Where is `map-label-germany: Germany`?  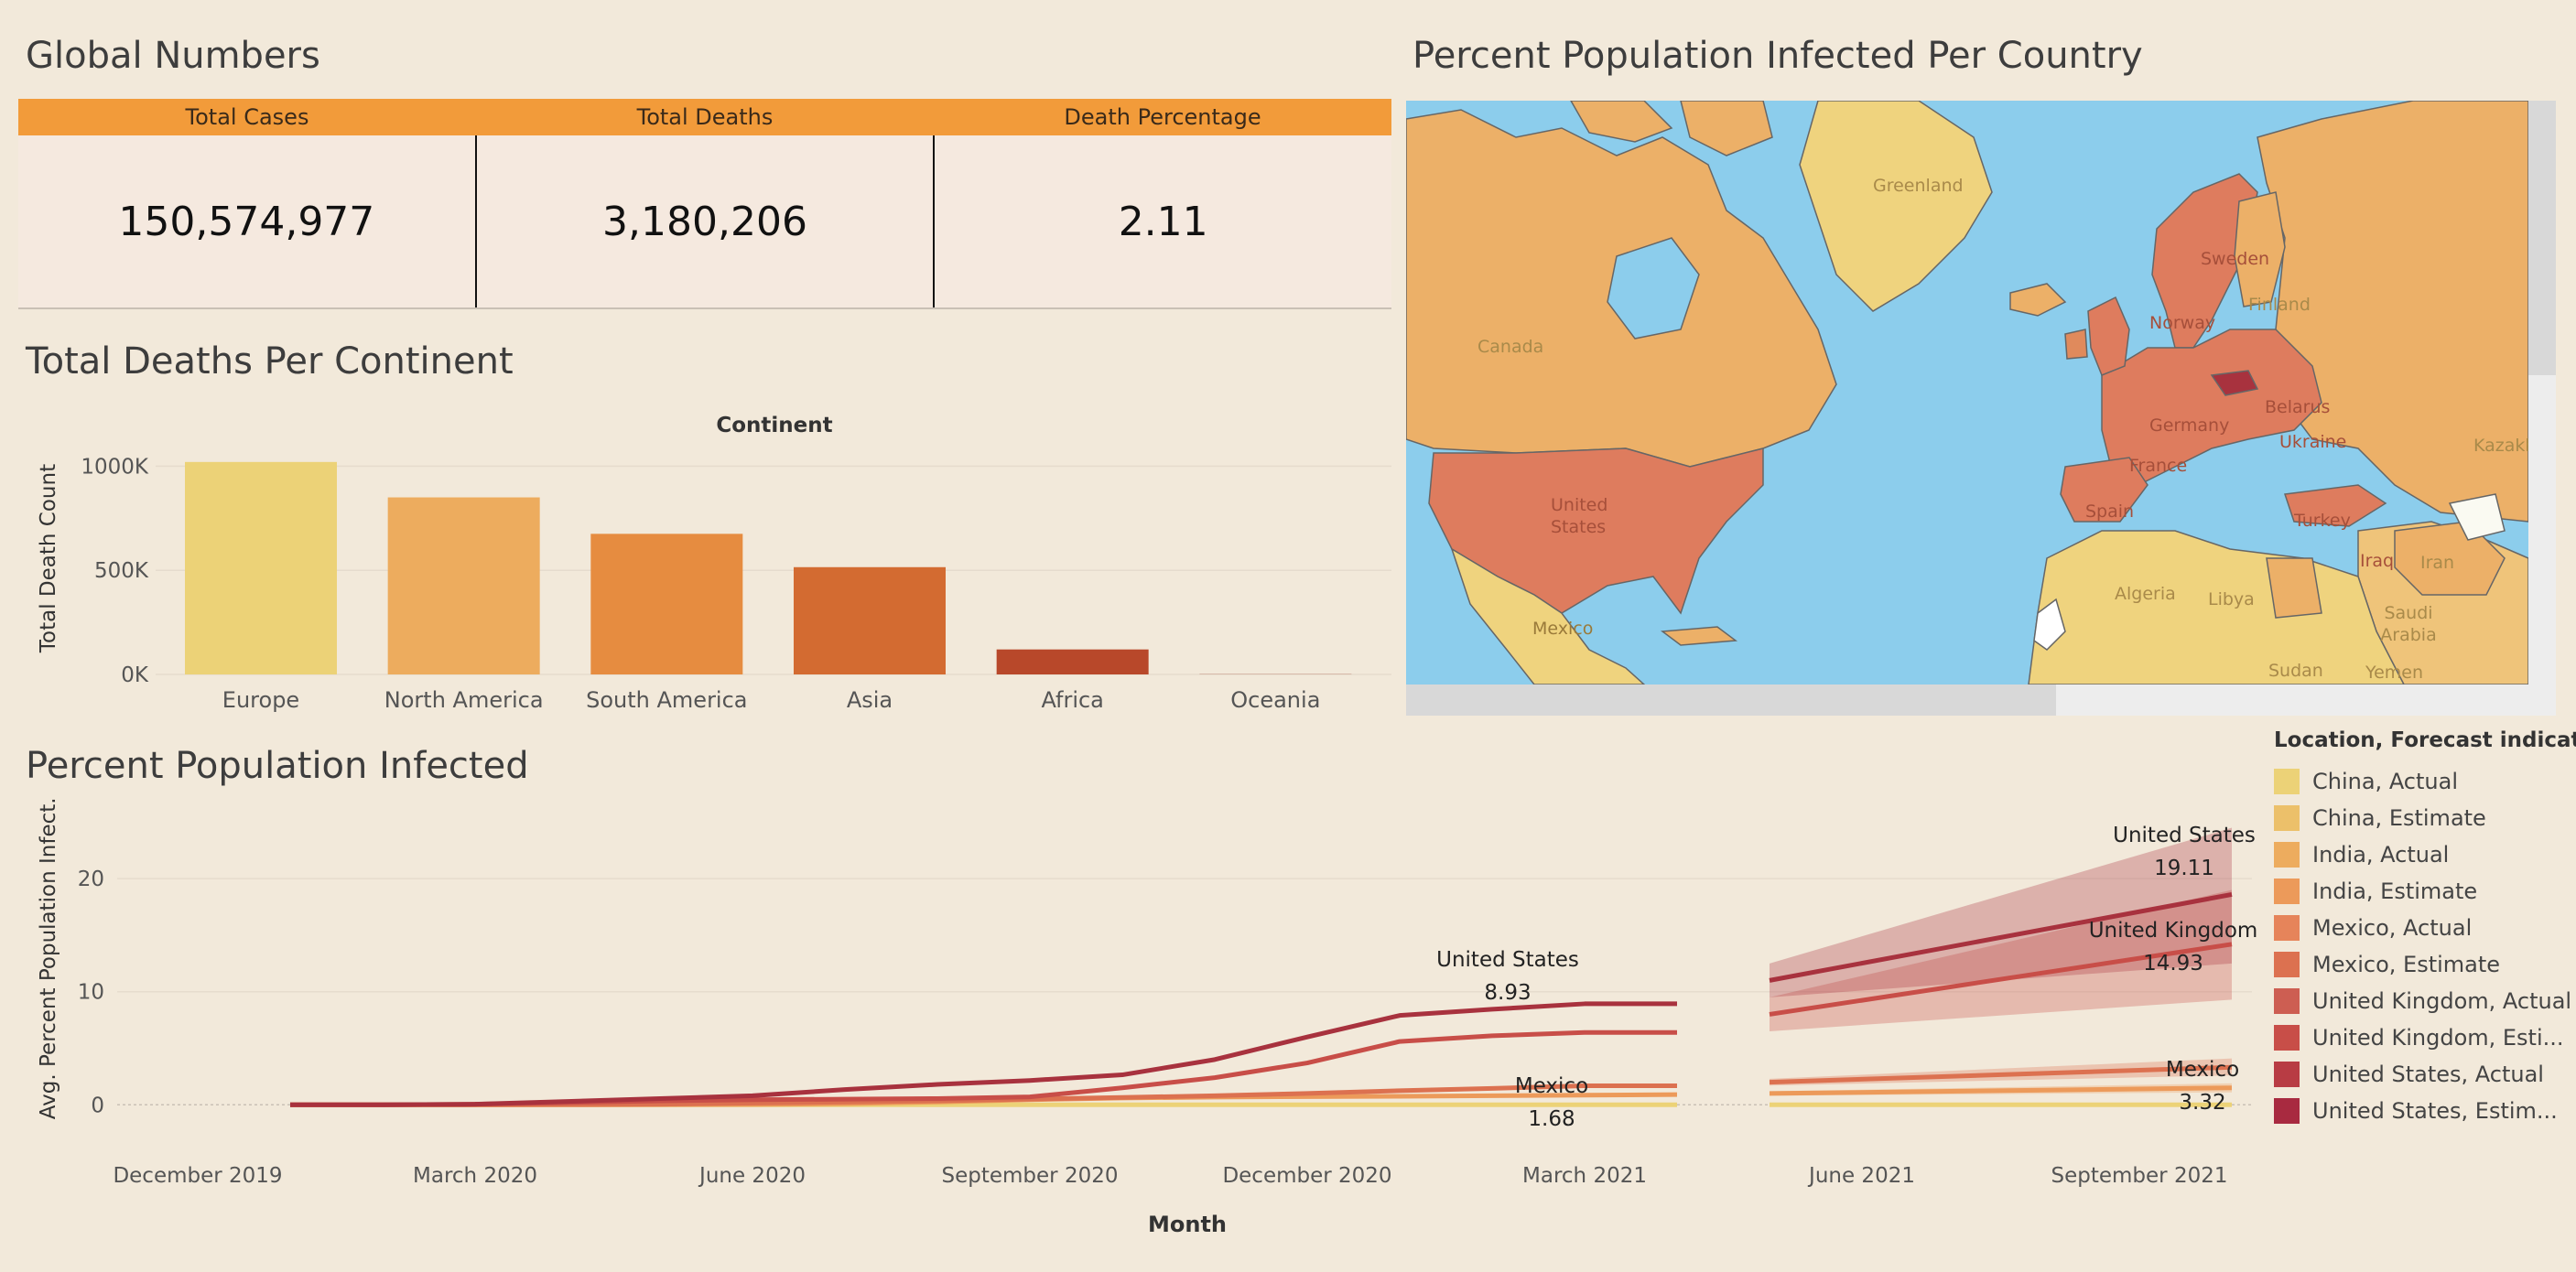 map-label-germany: Germany is located at coordinates (2190, 425).